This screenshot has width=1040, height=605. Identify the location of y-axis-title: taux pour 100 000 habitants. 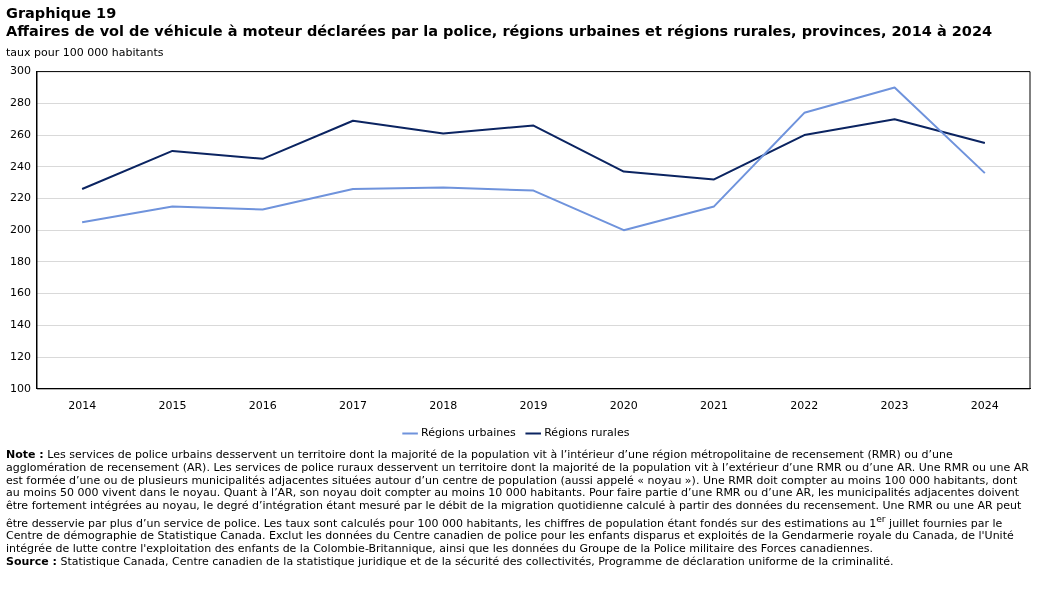
(85, 52).